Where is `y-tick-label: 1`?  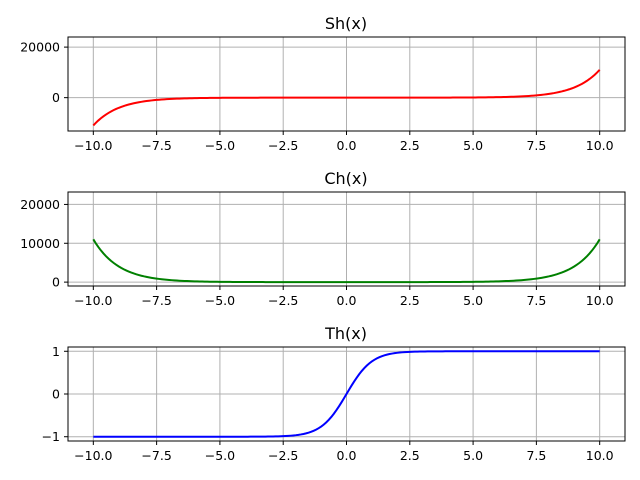
y-tick-label: 1 is located at coordinates (56, 351).